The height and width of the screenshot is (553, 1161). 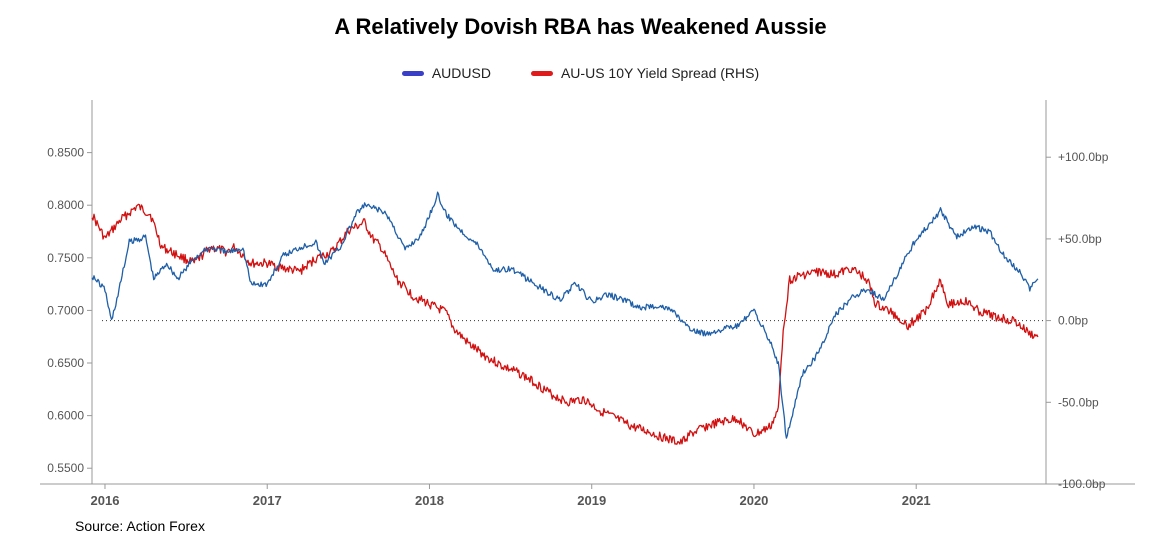 I want to click on left-tick-label: 0.5500, so click(x=65, y=468).